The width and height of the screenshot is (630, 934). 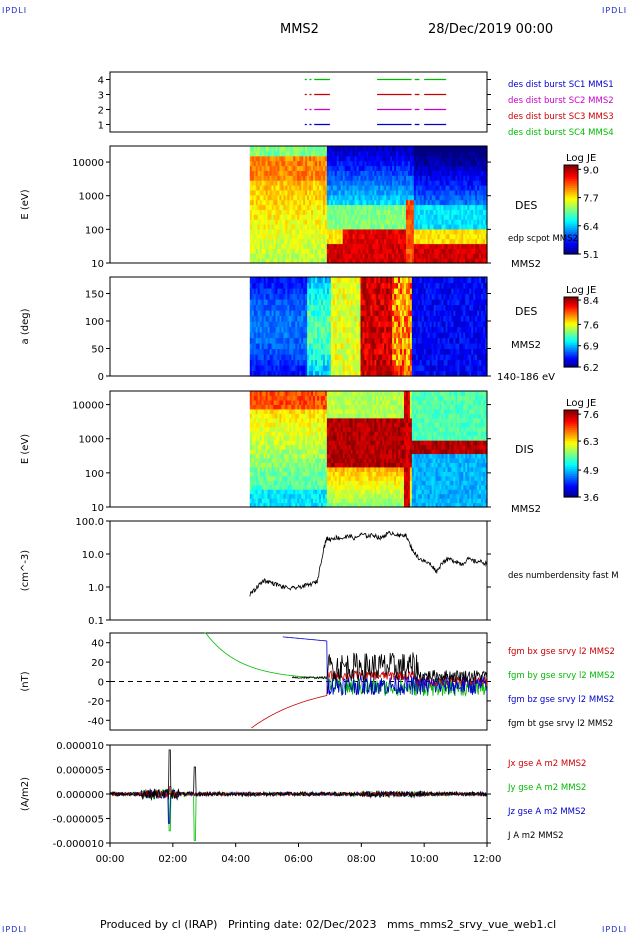 What do you see at coordinates (546, 812) in the screenshot?
I see `legend-label: Jz gse A m2 MMS2` at bounding box center [546, 812].